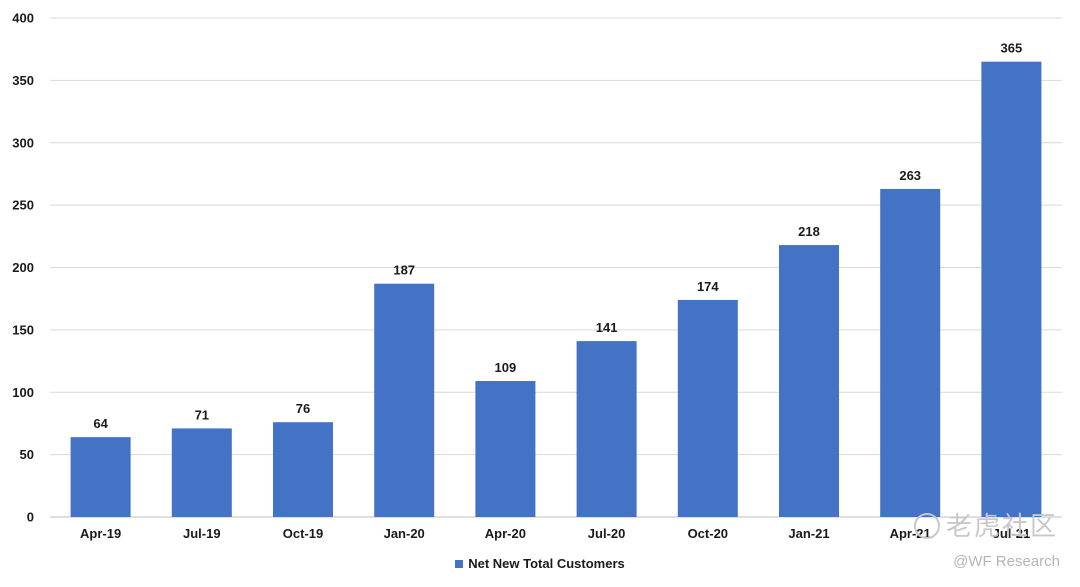  What do you see at coordinates (23, 80) in the screenshot?
I see `y-tick-label: 350` at bounding box center [23, 80].